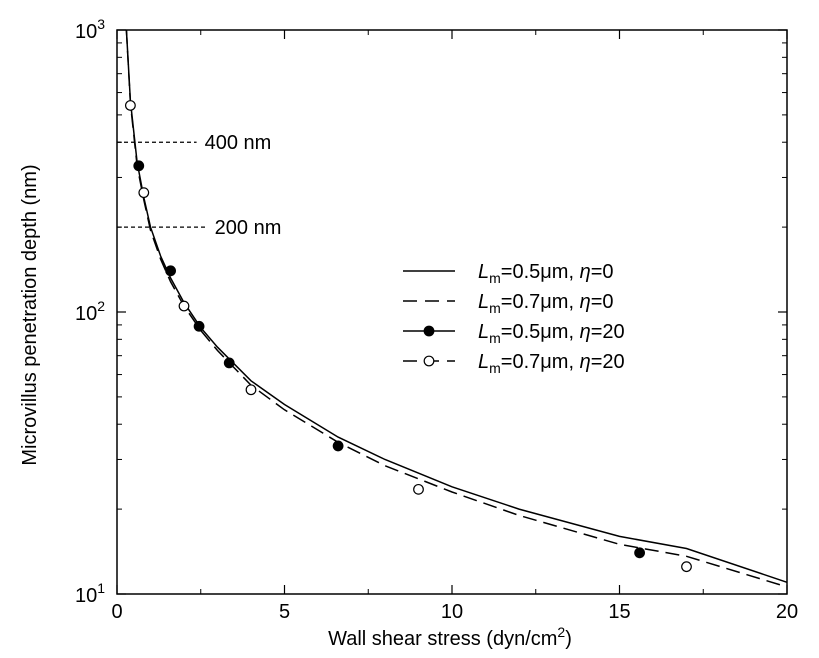  Describe the element at coordinates (619, 612) in the screenshot. I see `x-tick-label: 15` at that location.